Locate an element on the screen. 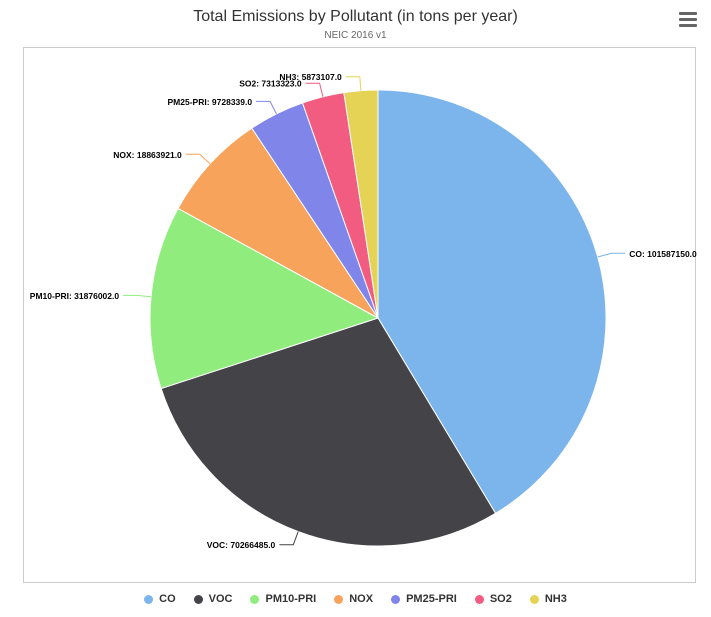  connector-co is located at coordinates (612, 255).